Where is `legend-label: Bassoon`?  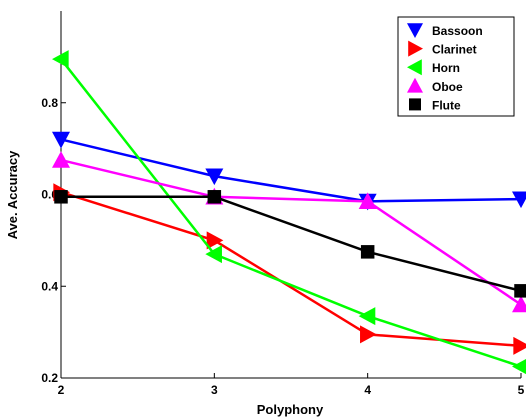 legend-label: Bassoon is located at coordinates (457, 31).